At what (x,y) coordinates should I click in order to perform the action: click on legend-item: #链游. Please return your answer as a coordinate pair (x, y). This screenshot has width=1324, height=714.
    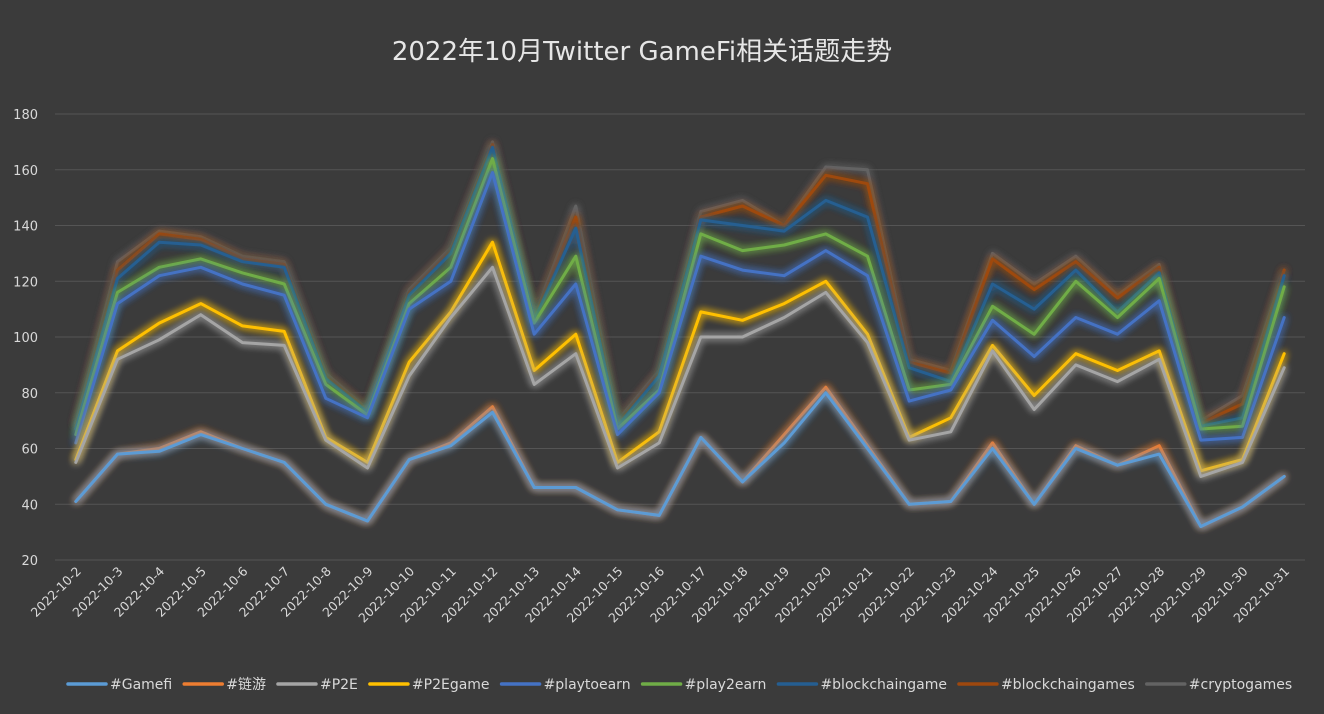
    Looking at the image, I should click on (224, 685).